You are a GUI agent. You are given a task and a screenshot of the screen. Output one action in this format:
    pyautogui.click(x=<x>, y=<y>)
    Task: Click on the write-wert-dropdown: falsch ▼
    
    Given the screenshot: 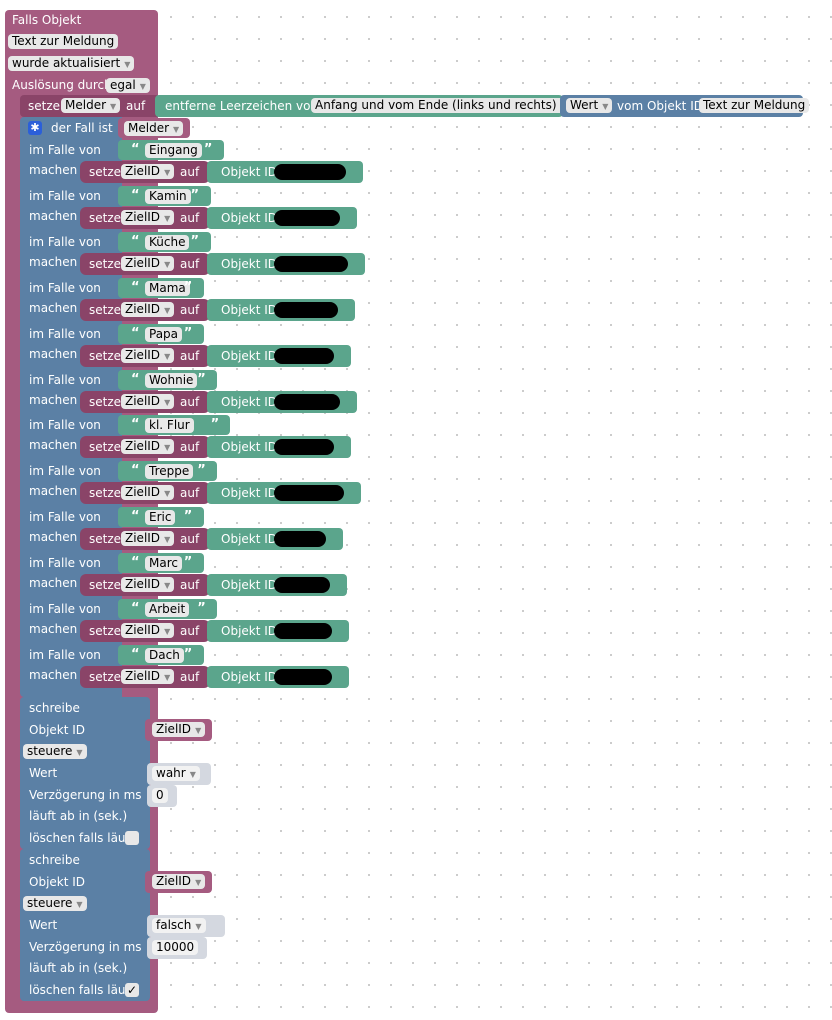 What is the action you would take?
    pyautogui.click(x=179, y=925)
    